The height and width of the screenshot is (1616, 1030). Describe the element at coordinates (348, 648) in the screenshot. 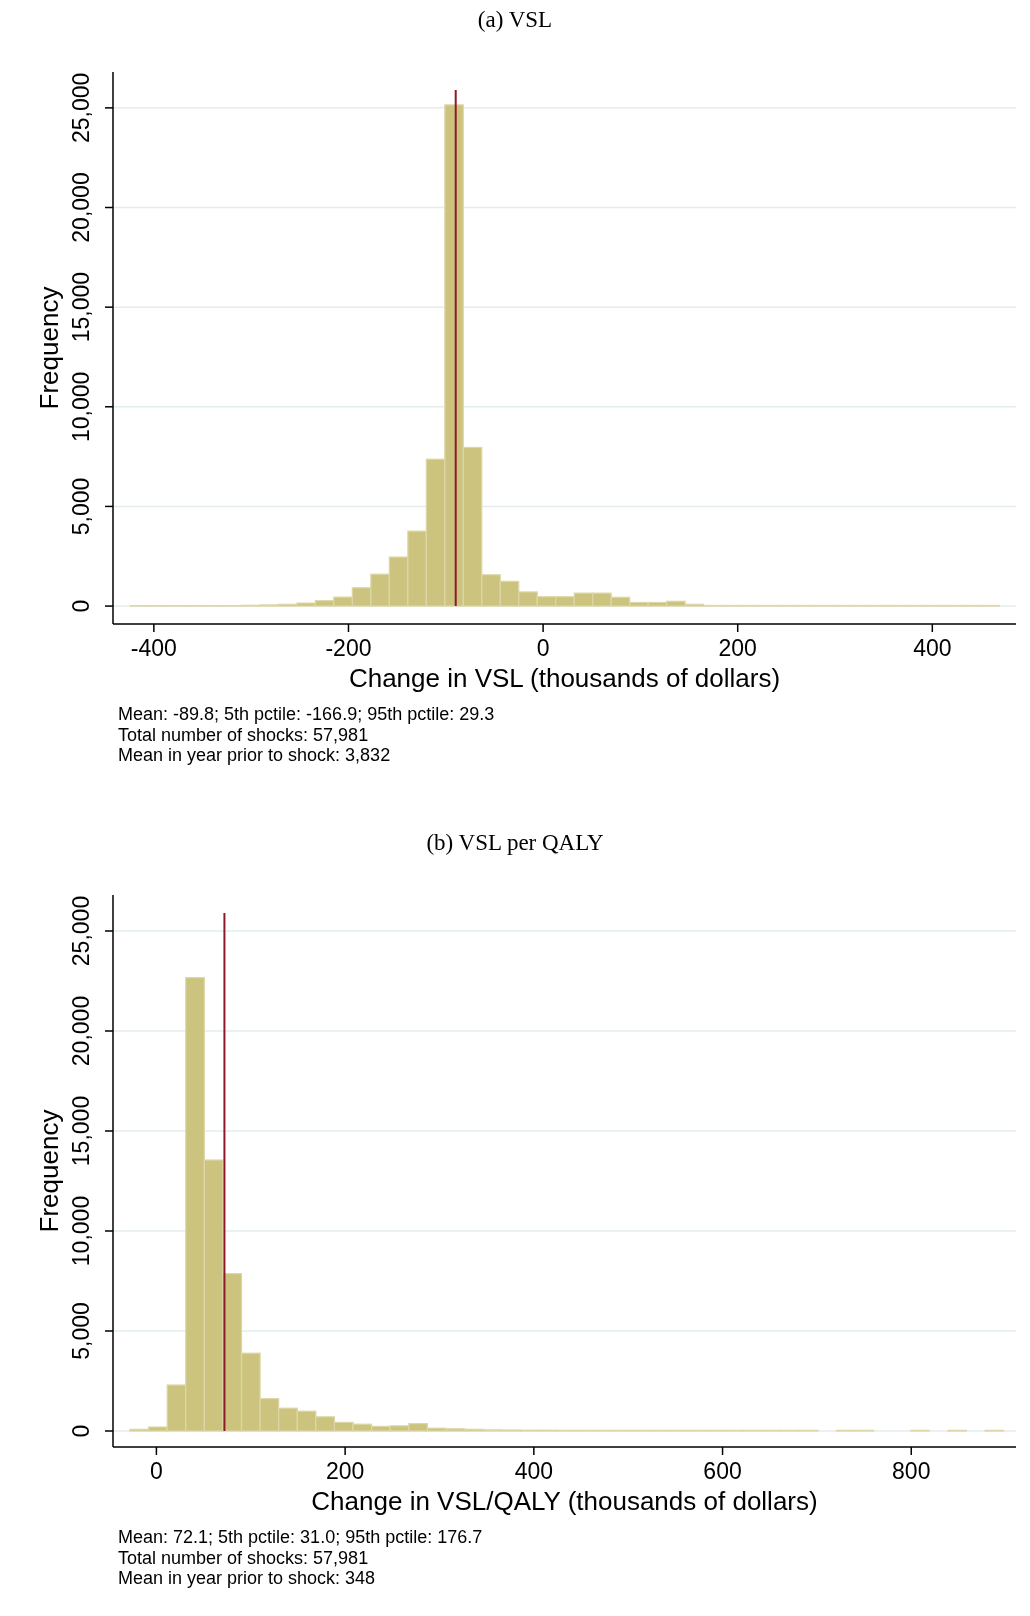

I see `x-tick-label: -200` at that location.